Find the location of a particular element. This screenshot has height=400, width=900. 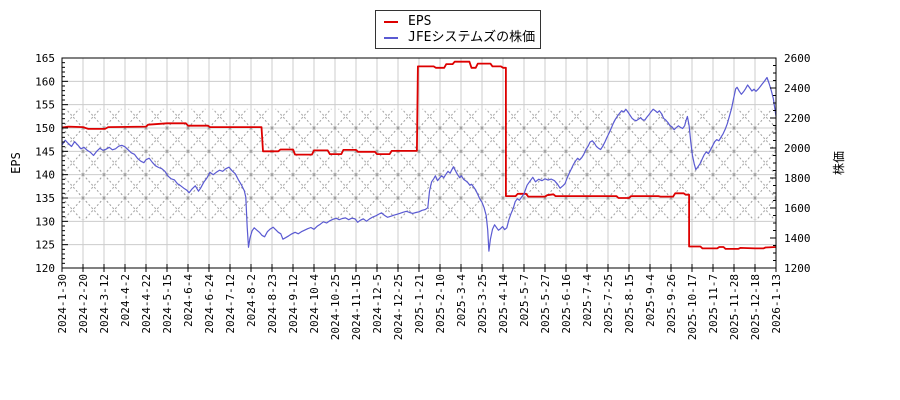

legend-item-stock-price: JFEシステムズの株価 is located at coordinates (458, 38).